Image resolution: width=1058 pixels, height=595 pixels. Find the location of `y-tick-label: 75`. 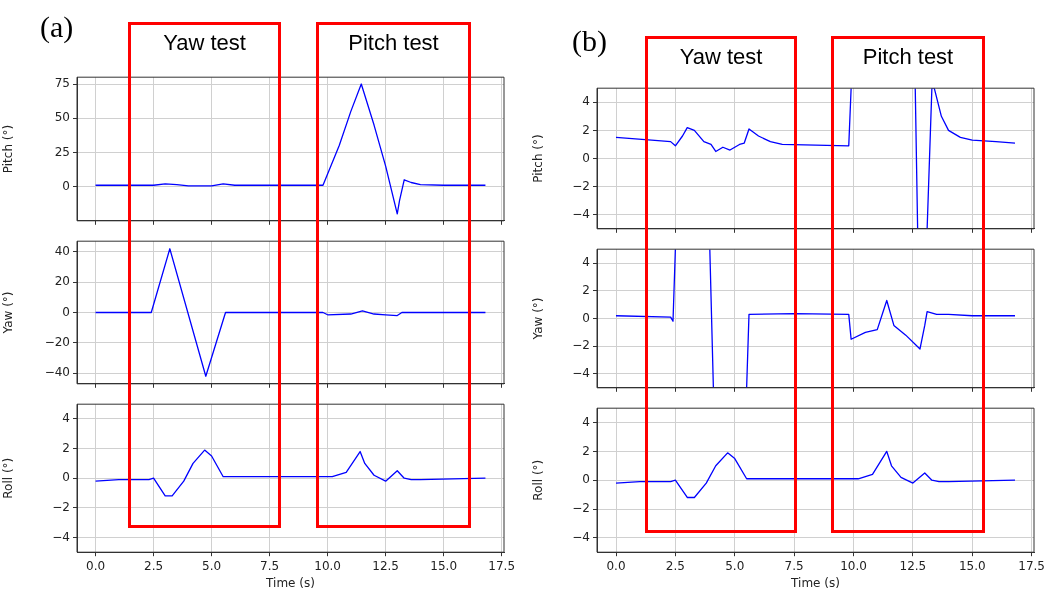

y-tick-label: 75 is located at coordinates (62, 83).